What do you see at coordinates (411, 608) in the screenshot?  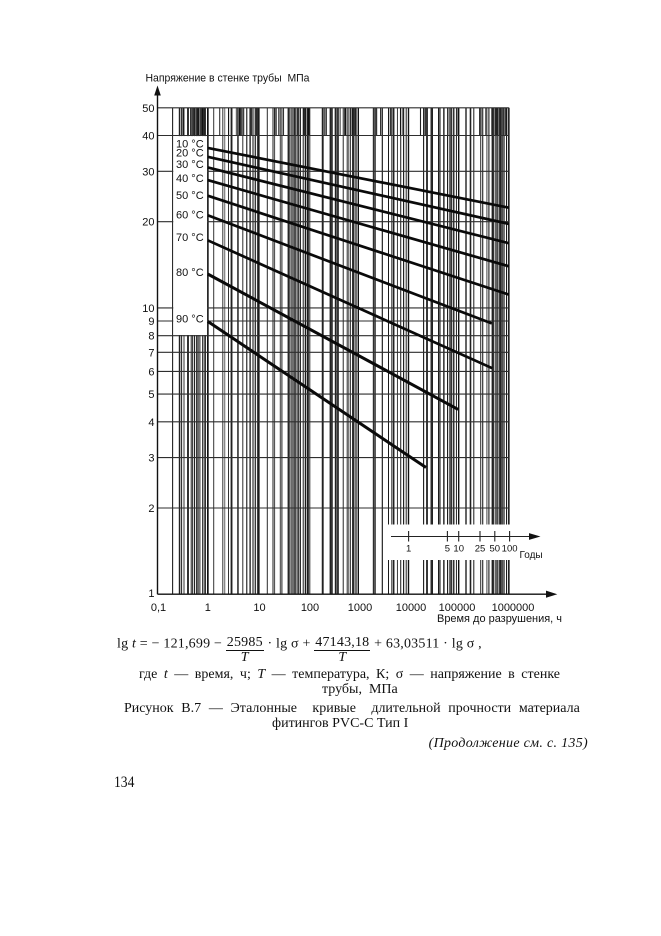 I see `svg-text: 10000` at bounding box center [411, 608].